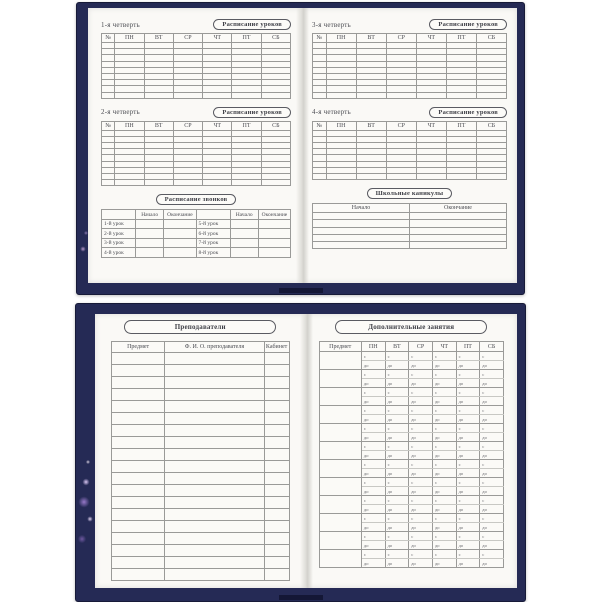 The width and height of the screenshot is (600, 602). I want to click on end-column-header: Окончание, so click(274, 214).